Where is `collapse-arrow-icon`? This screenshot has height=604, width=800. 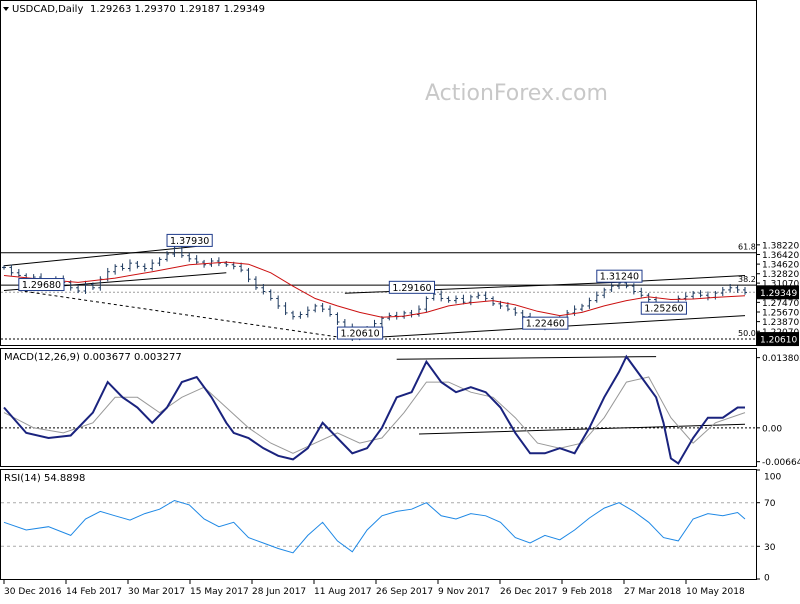 collapse-arrow-icon is located at coordinates (6, 9).